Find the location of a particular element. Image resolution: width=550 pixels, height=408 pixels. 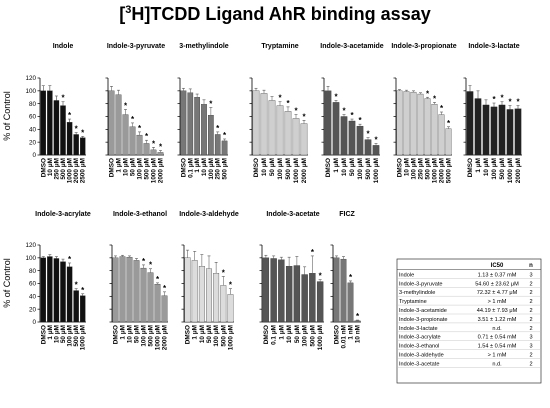

figure-title: [3H]TCDD Ligand AhR binding assay is located at coordinates (275, 14).